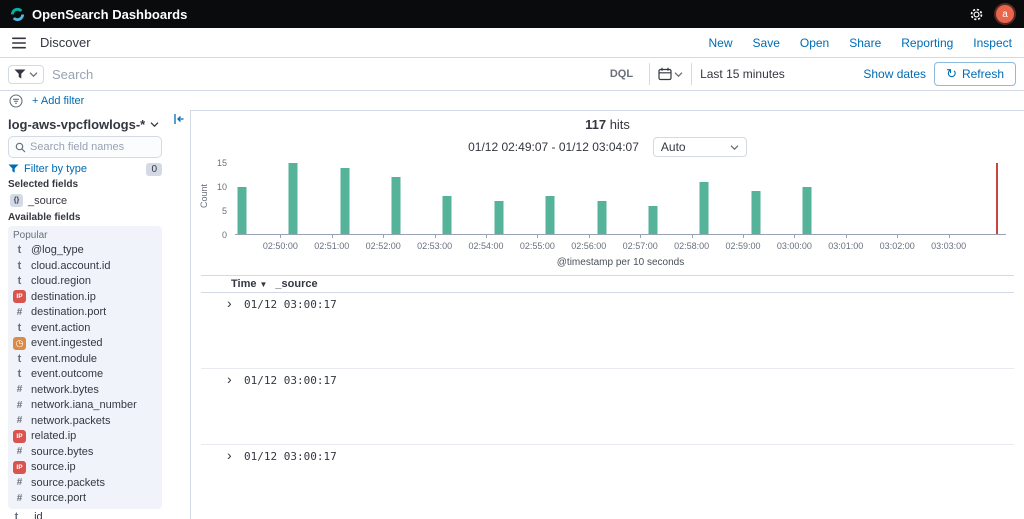 The width and height of the screenshot is (1024, 519). What do you see at coordinates (383, 246) in the screenshot?
I see `x-axis-tick-label: 02:52:00` at bounding box center [383, 246].